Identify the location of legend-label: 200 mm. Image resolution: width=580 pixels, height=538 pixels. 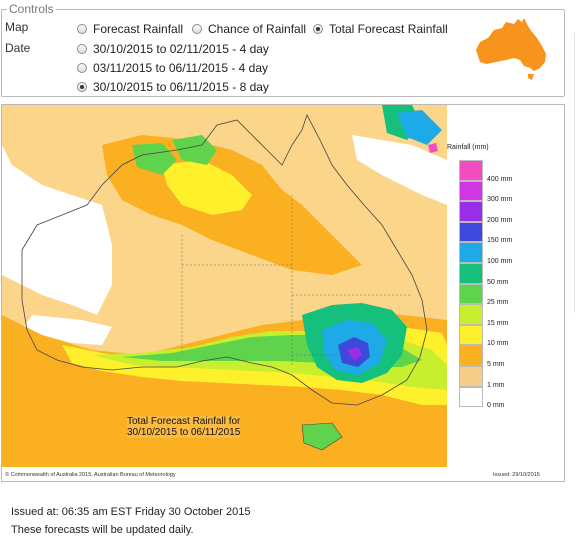
(500, 220).